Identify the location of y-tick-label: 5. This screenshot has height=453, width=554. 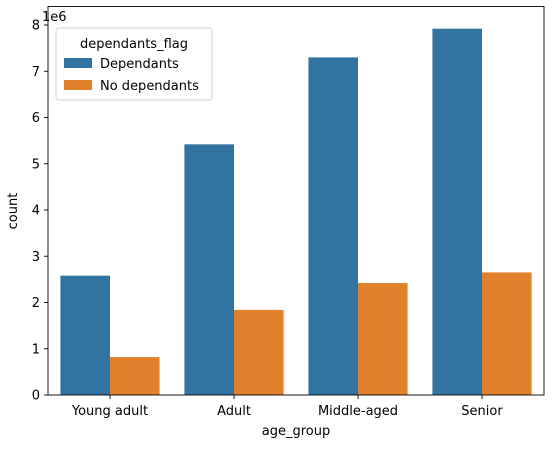
(36, 164).